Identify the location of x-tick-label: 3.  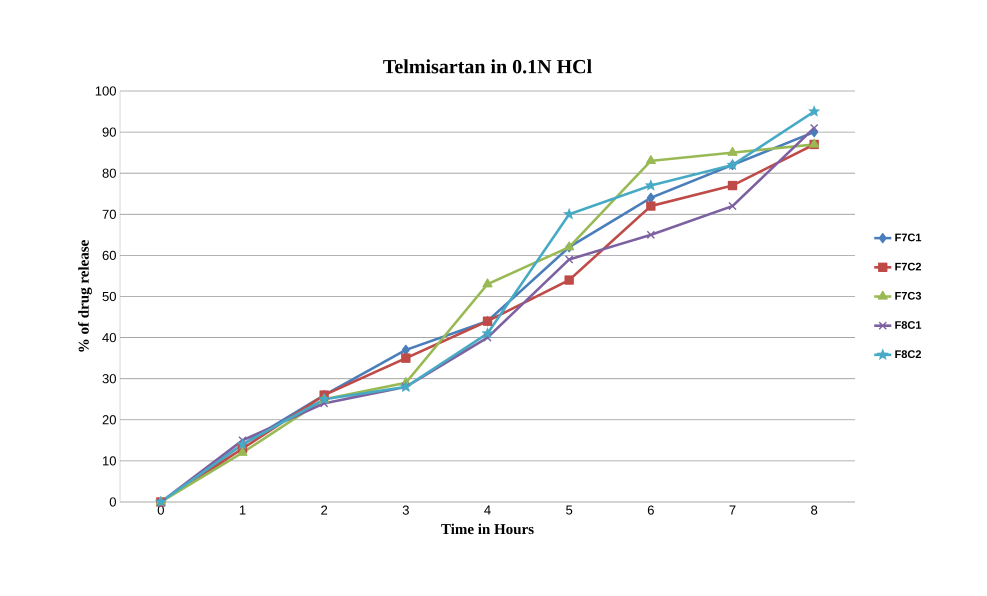
(405, 510).